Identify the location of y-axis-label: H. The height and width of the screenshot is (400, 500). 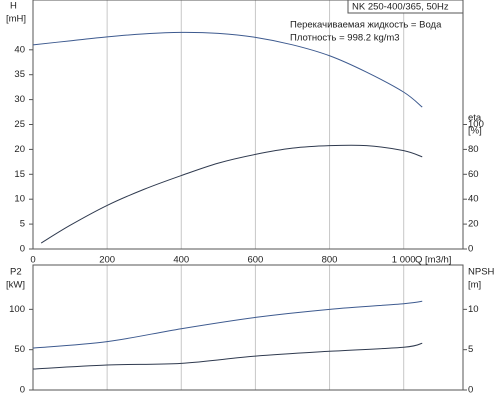
(13, 6).